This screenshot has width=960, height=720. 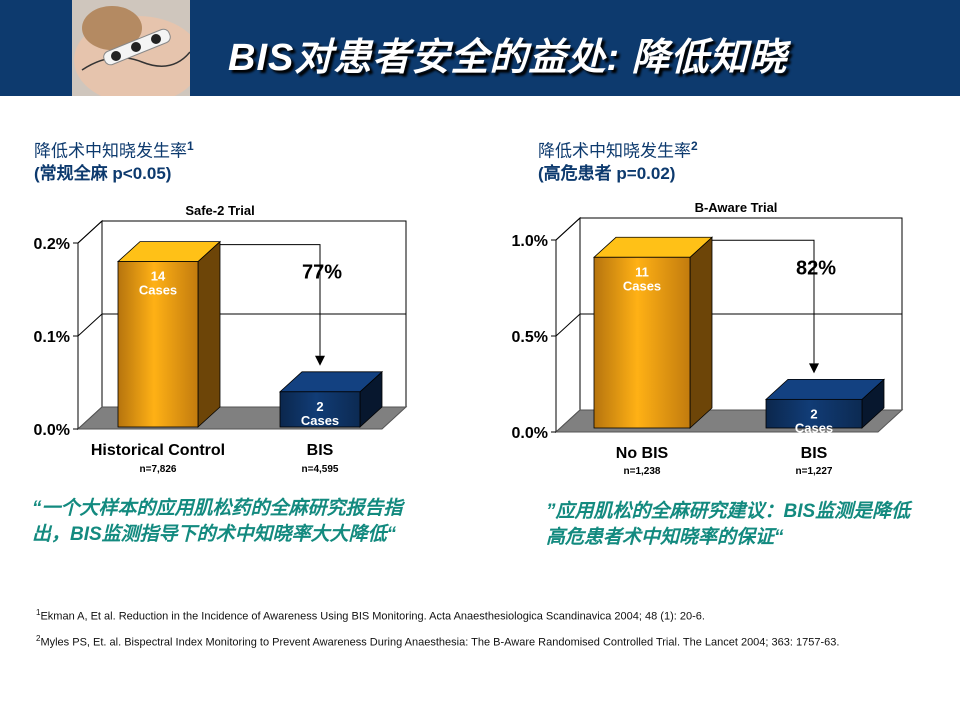 What do you see at coordinates (158, 450) in the screenshot?
I see `x-category-label: Historical Control` at bounding box center [158, 450].